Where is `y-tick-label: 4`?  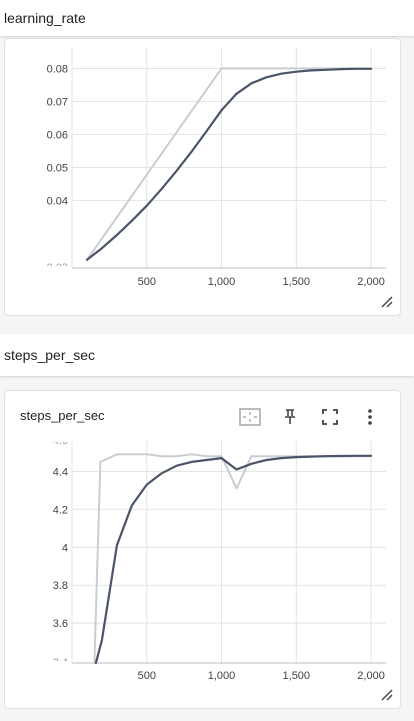
y-tick-label: 4 is located at coordinates (65, 548).